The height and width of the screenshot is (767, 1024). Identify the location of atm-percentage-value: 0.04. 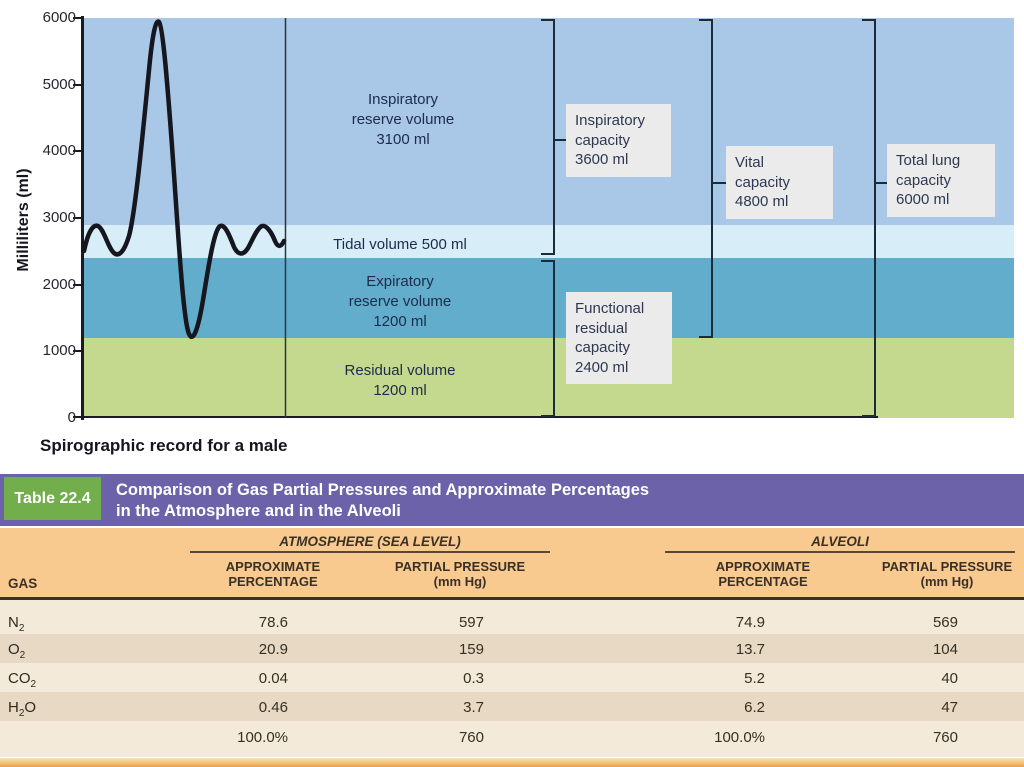
(273, 678).